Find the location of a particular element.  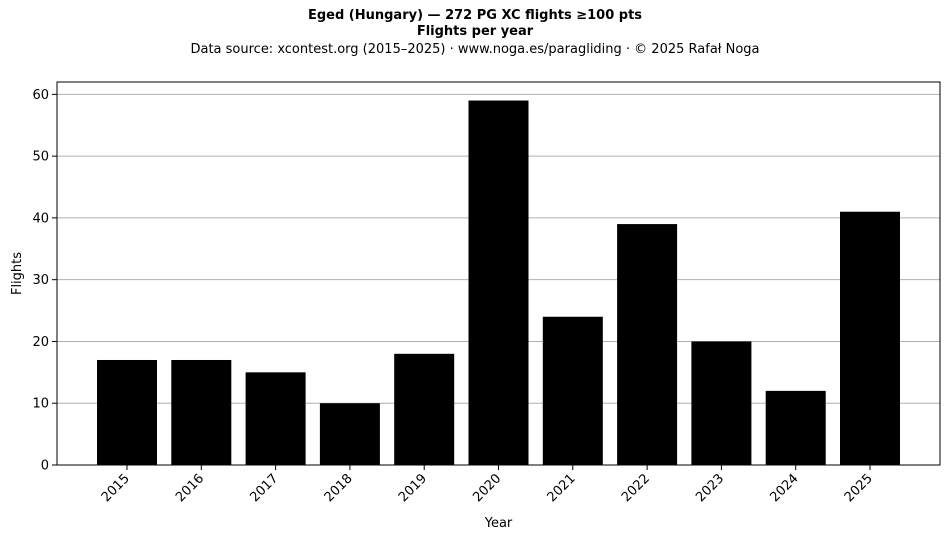

x-tick-label: 2019 is located at coordinates (413, 488).